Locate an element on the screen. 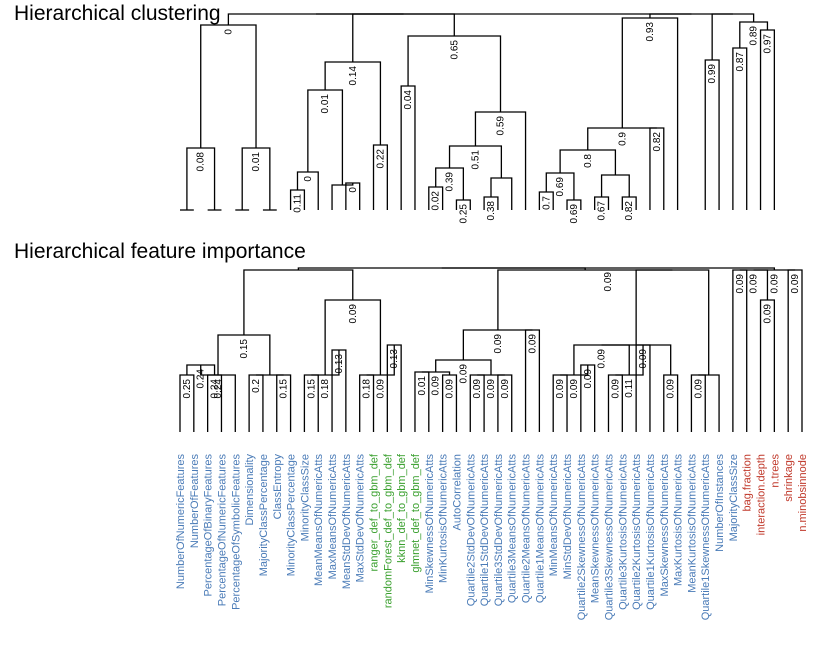  leaf-label: bag.fraction is located at coordinates (748, 482).